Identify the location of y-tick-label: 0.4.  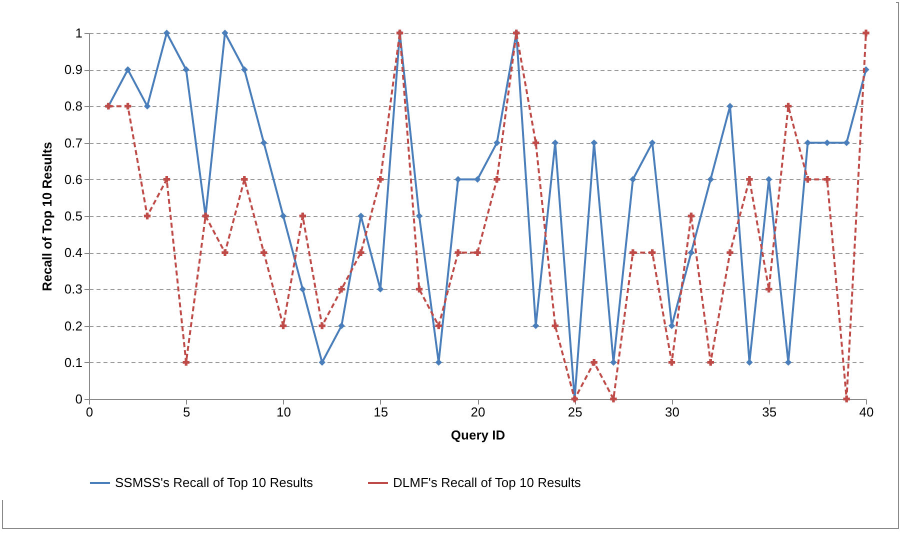
(73, 252).